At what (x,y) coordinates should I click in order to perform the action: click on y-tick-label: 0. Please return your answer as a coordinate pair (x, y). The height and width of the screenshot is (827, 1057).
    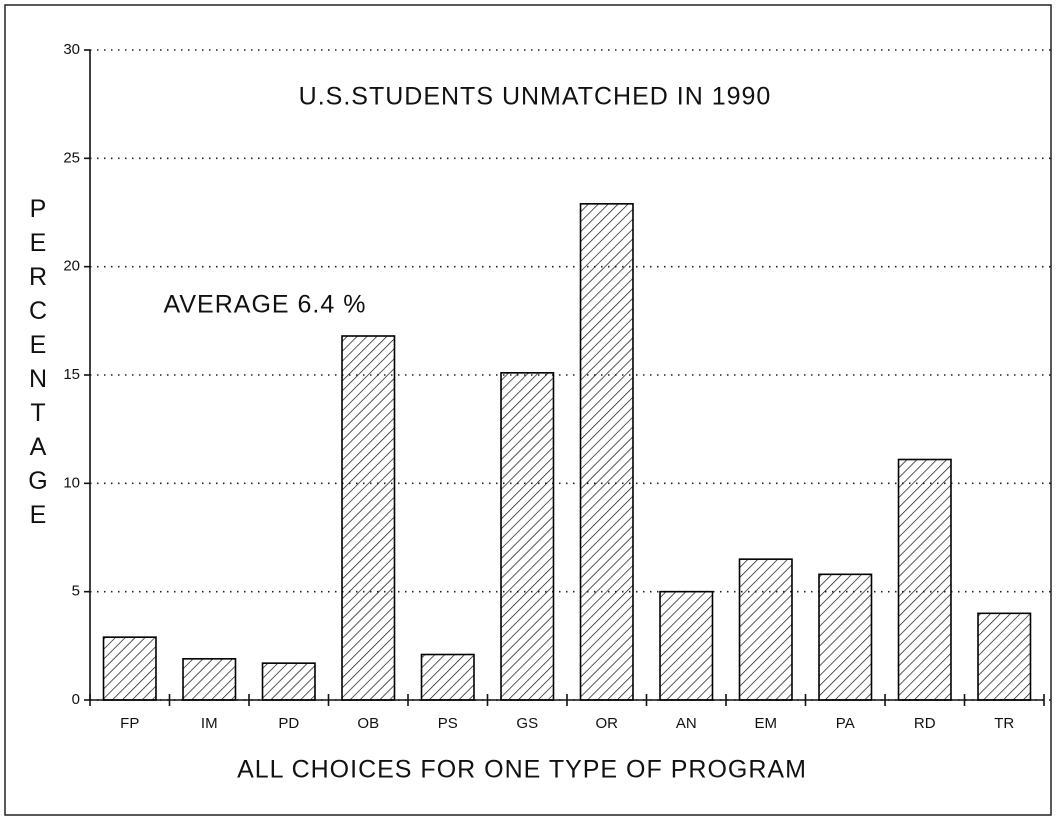
    Looking at the image, I should click on (76, 699).